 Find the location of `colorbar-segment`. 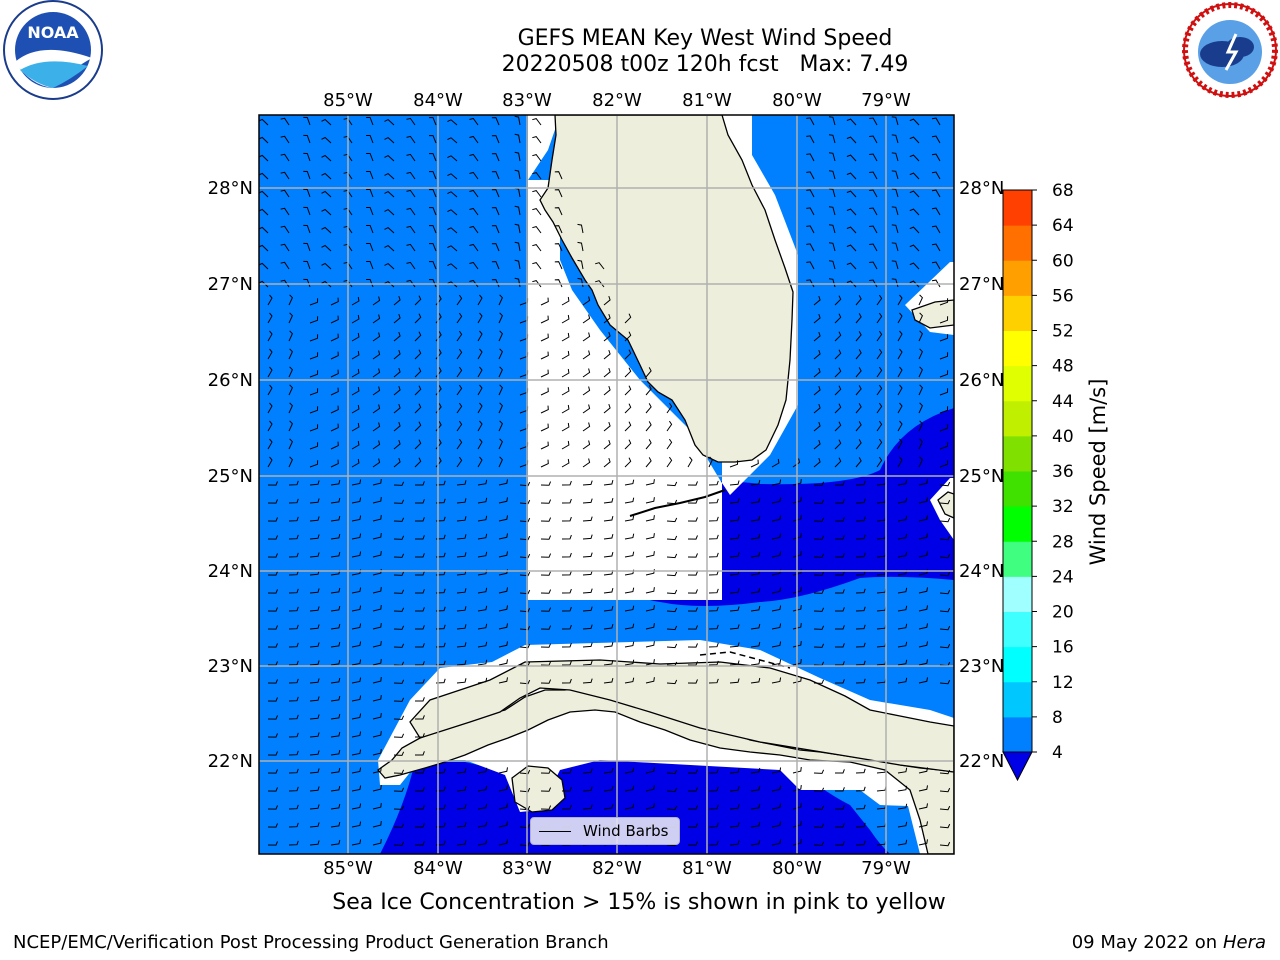

colorbar-segment is located at coordinates (1017, 699).